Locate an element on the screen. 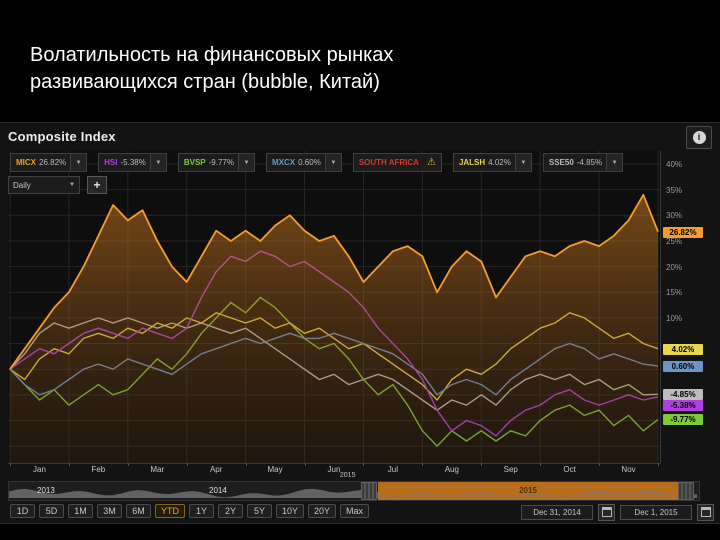  security-chip-south-africa: SOUTH AFRICA ⚠ is located at coordinates (397, 162).